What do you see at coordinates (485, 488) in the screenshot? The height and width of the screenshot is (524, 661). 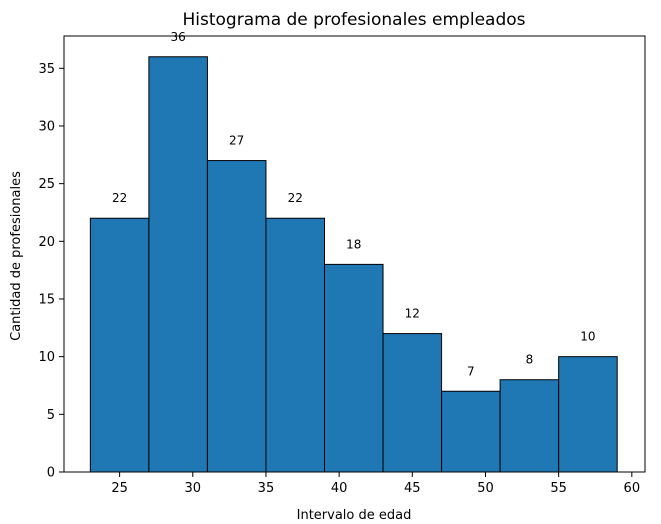 I see `x-tick-label: 50` at bounding box center [485, 488].